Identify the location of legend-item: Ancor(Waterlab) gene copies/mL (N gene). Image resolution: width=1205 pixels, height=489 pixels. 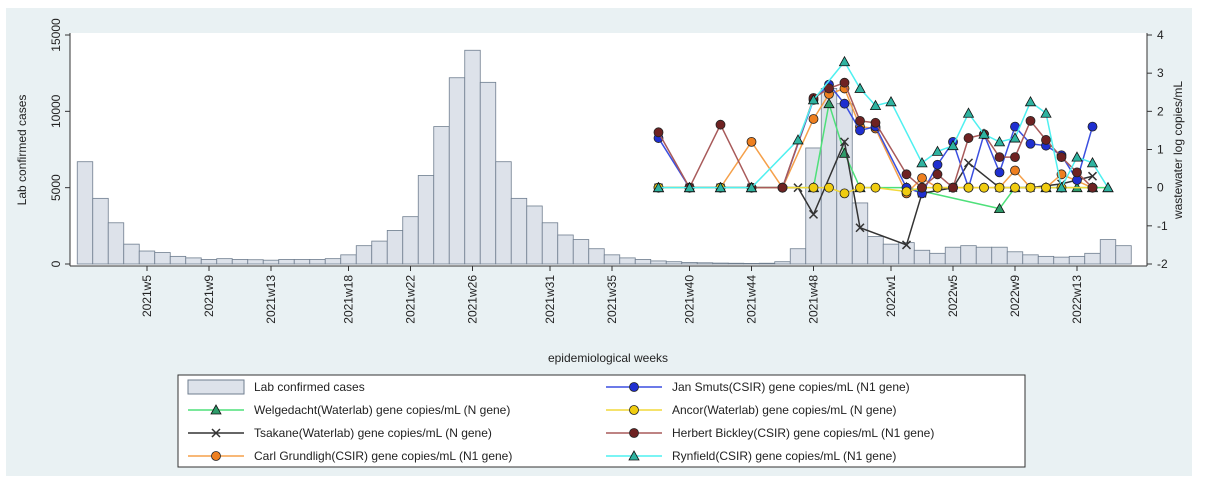
(751, 410).